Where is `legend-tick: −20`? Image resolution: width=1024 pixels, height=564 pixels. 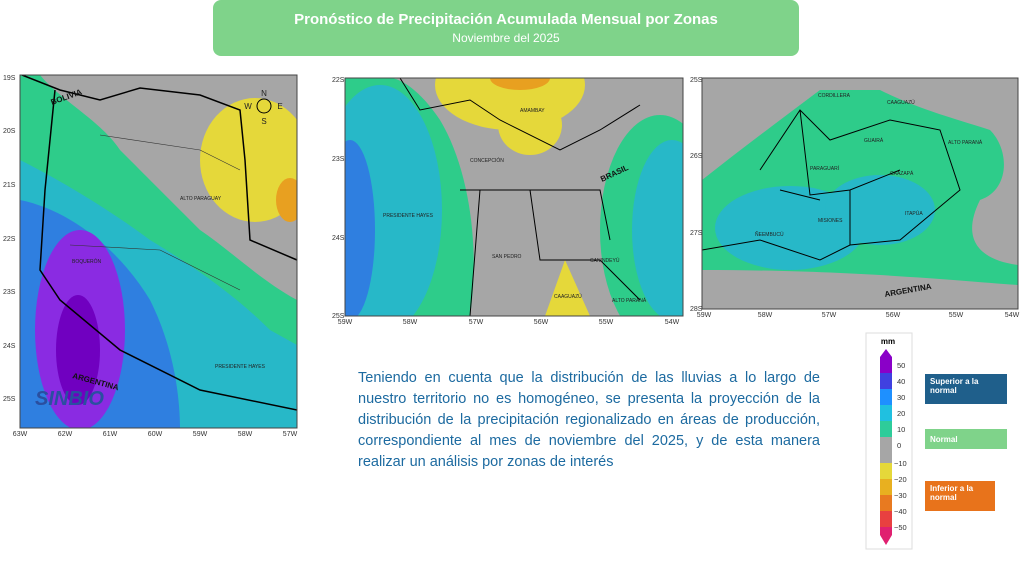 legend-tick: −20 is located at coordinates (900, 479).